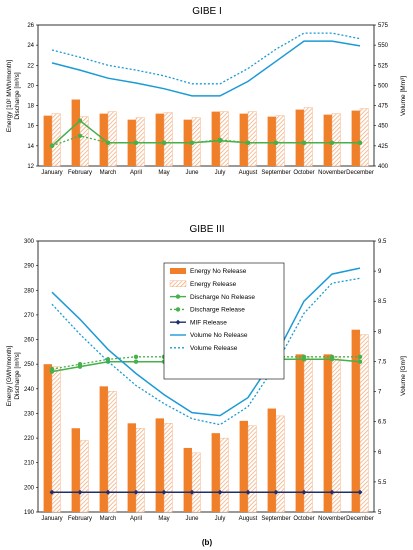 The height and width of the screenshot is (550, 413). Describe the element at coordinates (213, 284) in the screenshot. I see `legend-label: Energy Release` at that location.